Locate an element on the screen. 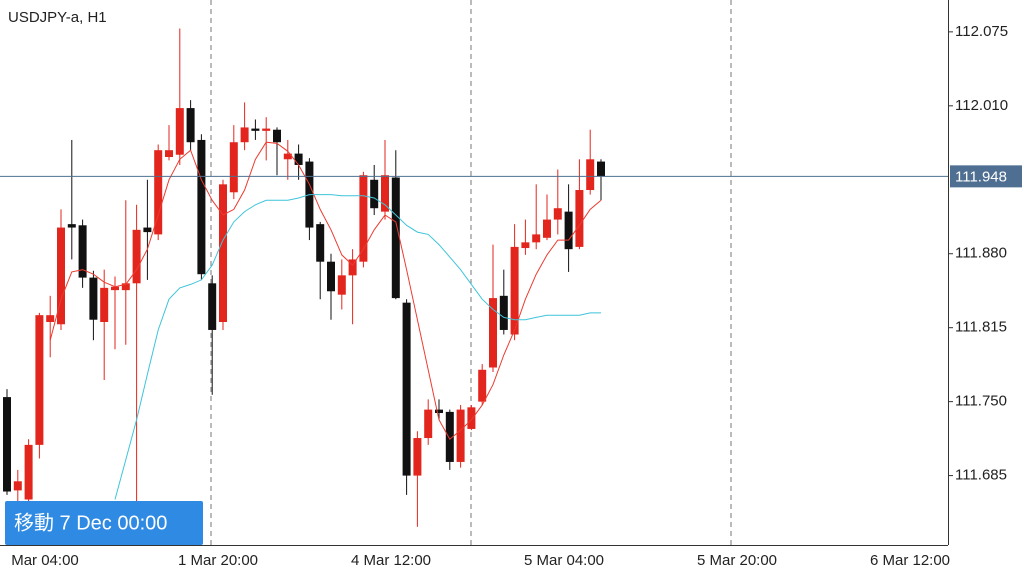  x-tick-label: 6 Mar 12:00 is located at coordinates (910, 560).